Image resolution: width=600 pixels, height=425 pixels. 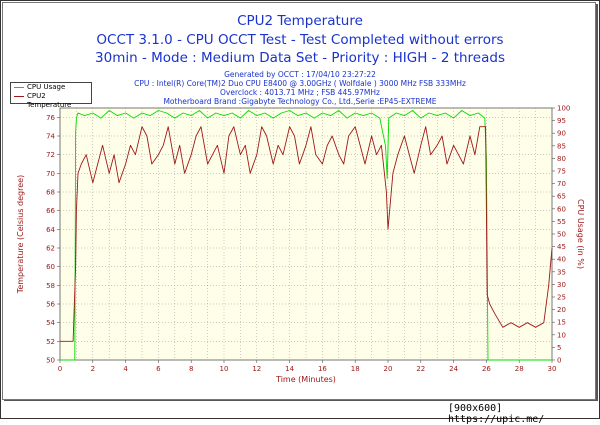 I want to click on chart-title: CPU2 Temperature, so click(x=300, y=21).